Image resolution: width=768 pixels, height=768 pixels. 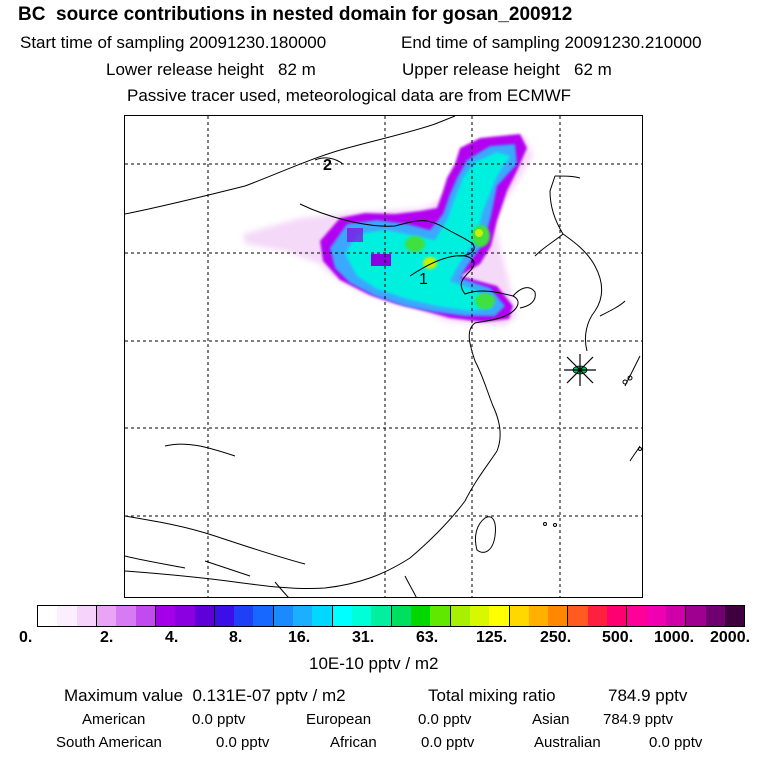 I want to click on colorbar, so click(x=391, y=616).